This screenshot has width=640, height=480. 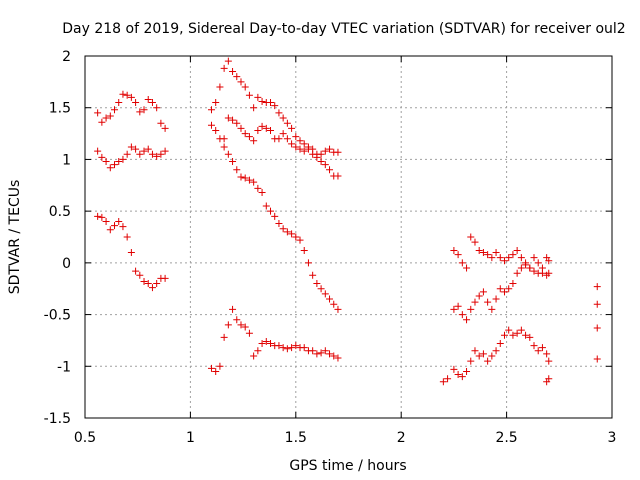 I want to click on series-arc-c4, so click(x=496, y=380).